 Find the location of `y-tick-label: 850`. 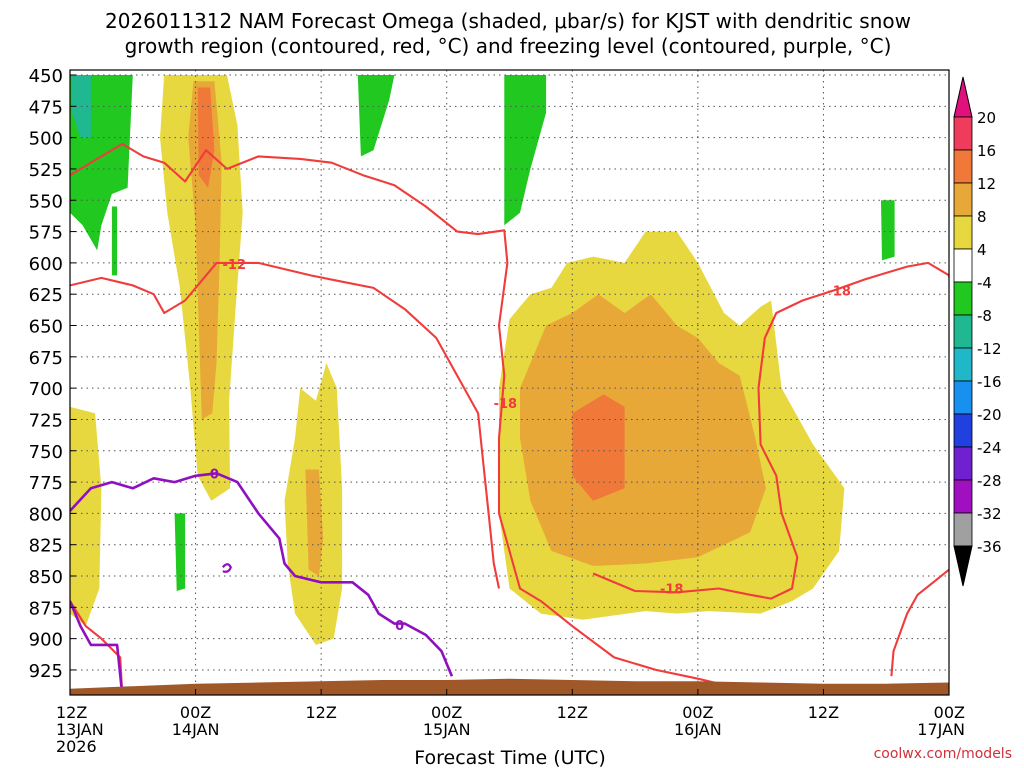

y-tick-label: 850 is located at coordinates (46, 577).